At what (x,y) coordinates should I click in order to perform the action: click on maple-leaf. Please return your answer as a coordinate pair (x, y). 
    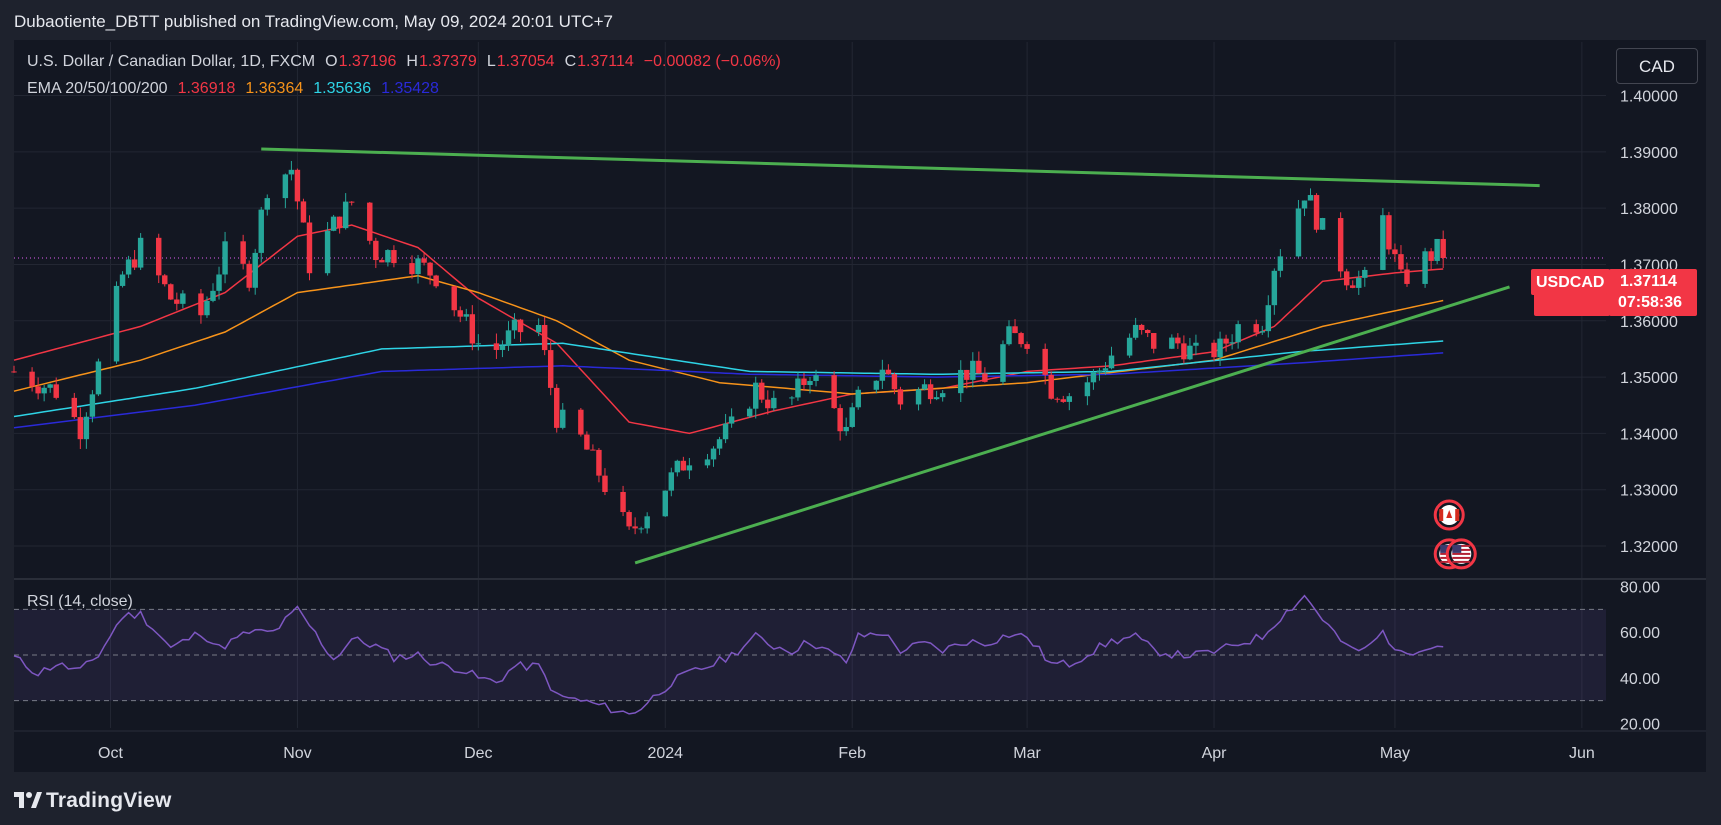
    Looking at the image, I should click on (1449, 514).